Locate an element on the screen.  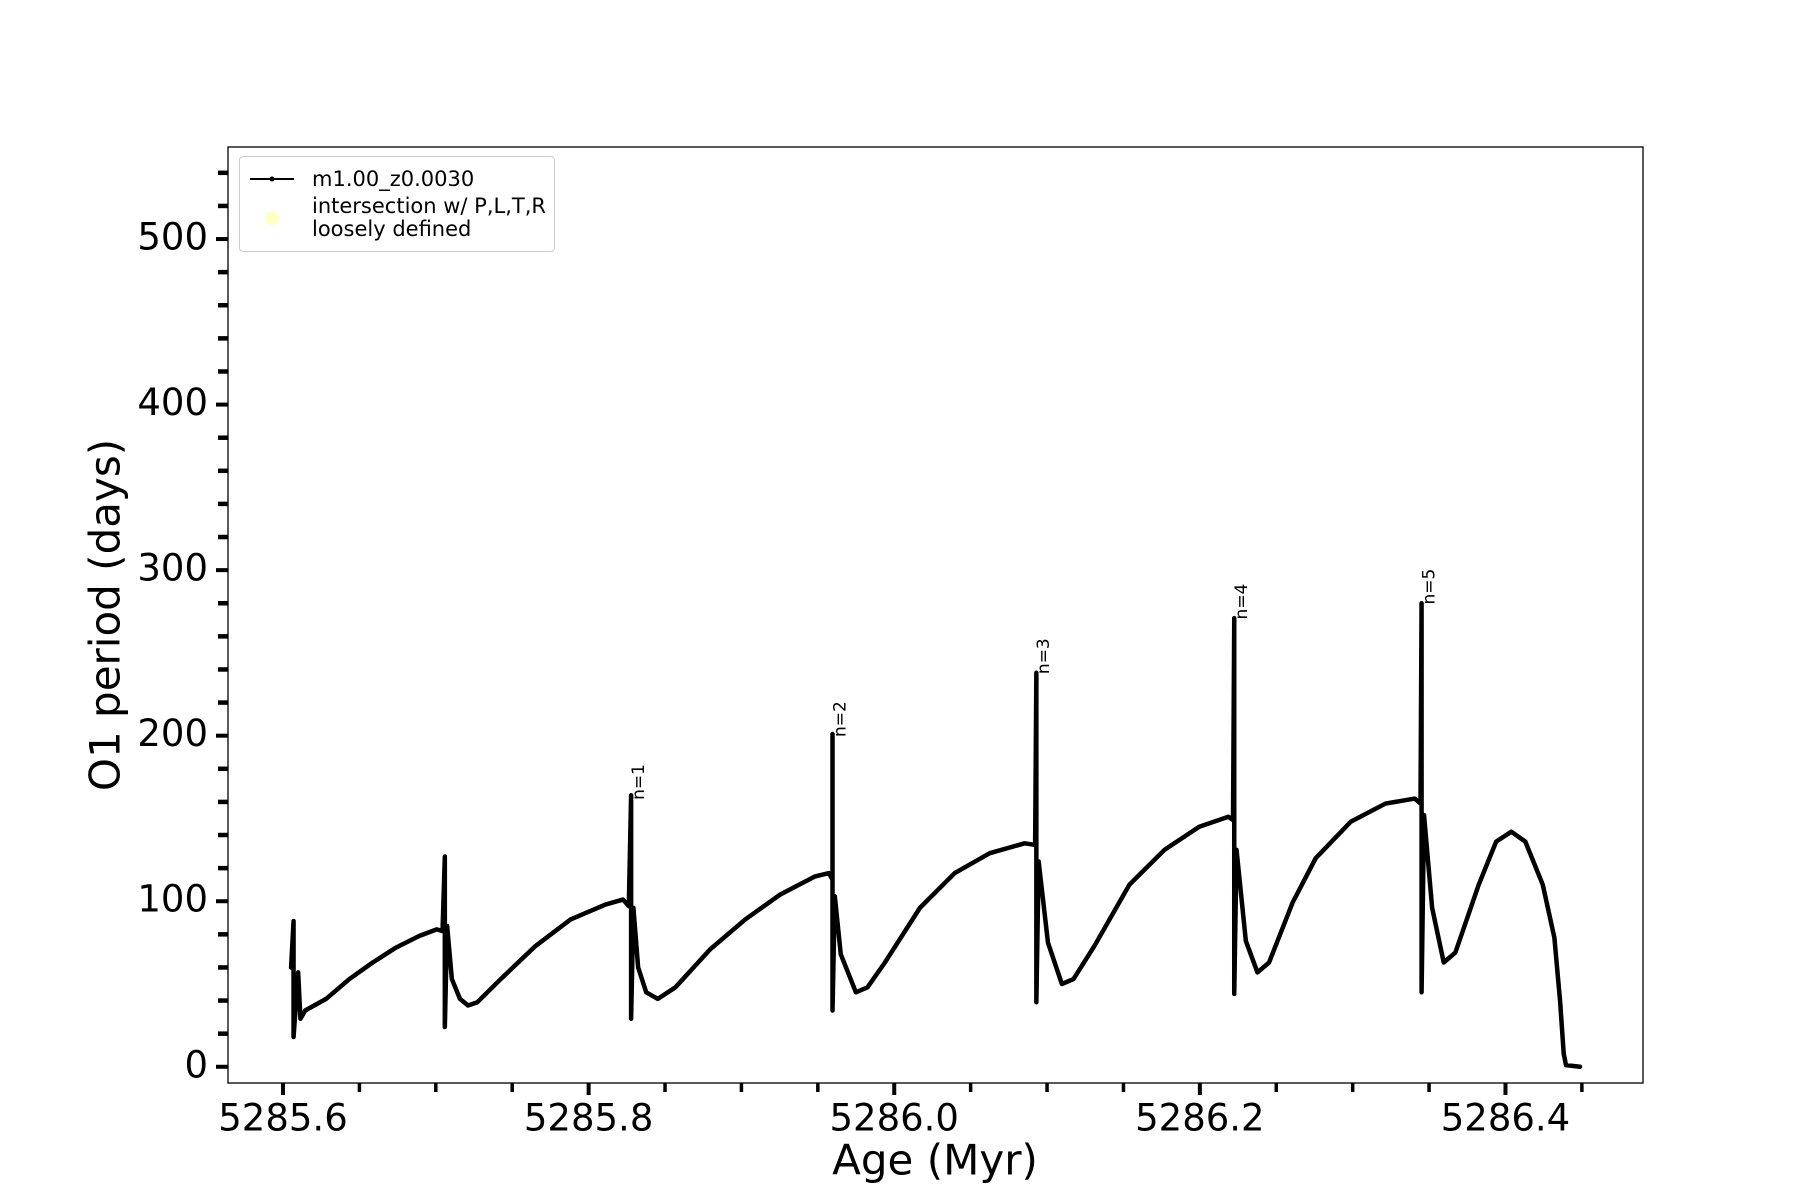
x-tick-label: 5285.8 is located at coordinates (588, 1118).